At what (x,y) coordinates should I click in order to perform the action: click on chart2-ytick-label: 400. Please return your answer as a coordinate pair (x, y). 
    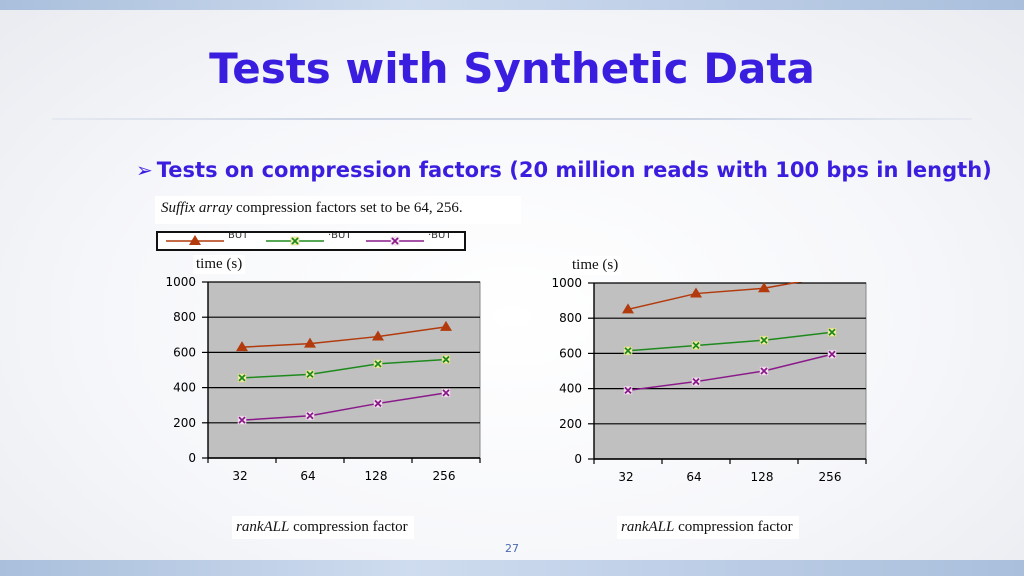
    Looking at the image, I should click on (570, 389).